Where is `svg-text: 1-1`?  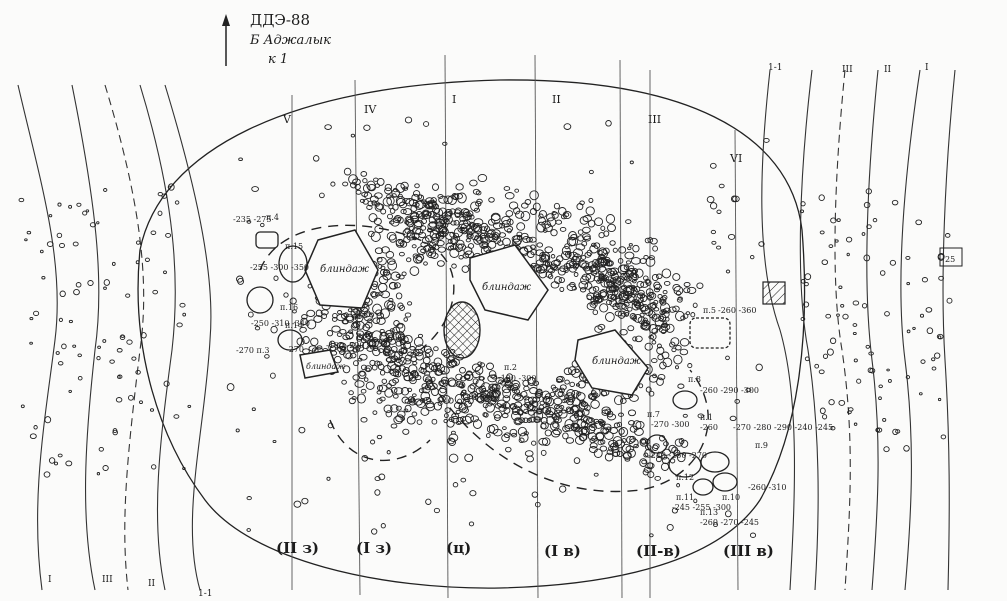
svg-text: 1-1 is located at coordinates (775, 68).